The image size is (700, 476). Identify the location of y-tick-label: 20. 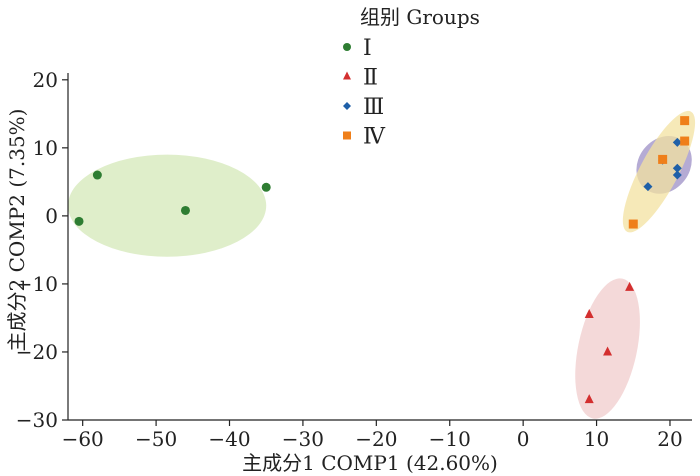
(45, 80).